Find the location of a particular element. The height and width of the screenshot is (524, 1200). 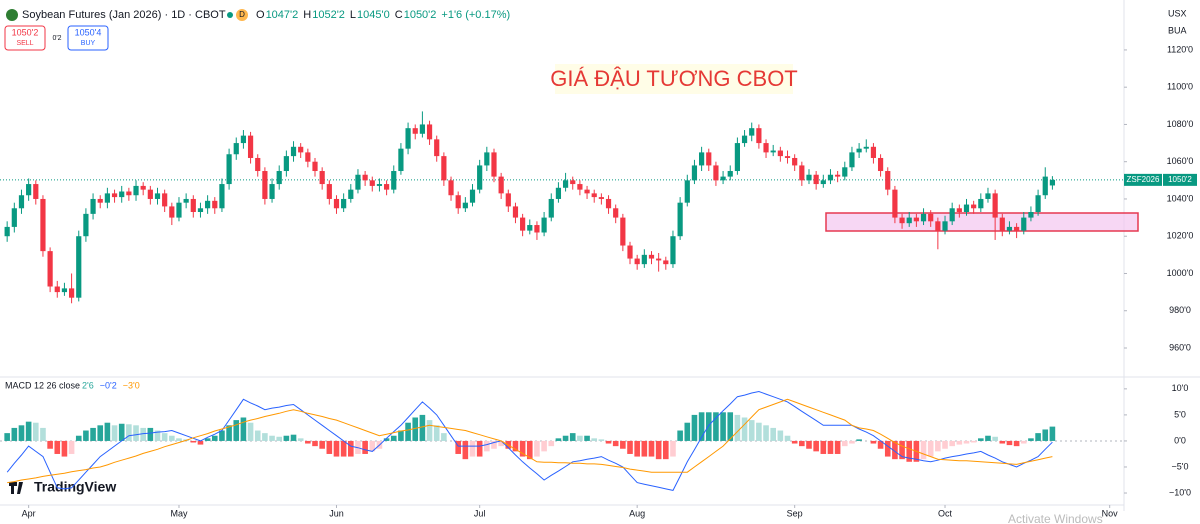

symbol-logo is located at coordinates (12, 15).